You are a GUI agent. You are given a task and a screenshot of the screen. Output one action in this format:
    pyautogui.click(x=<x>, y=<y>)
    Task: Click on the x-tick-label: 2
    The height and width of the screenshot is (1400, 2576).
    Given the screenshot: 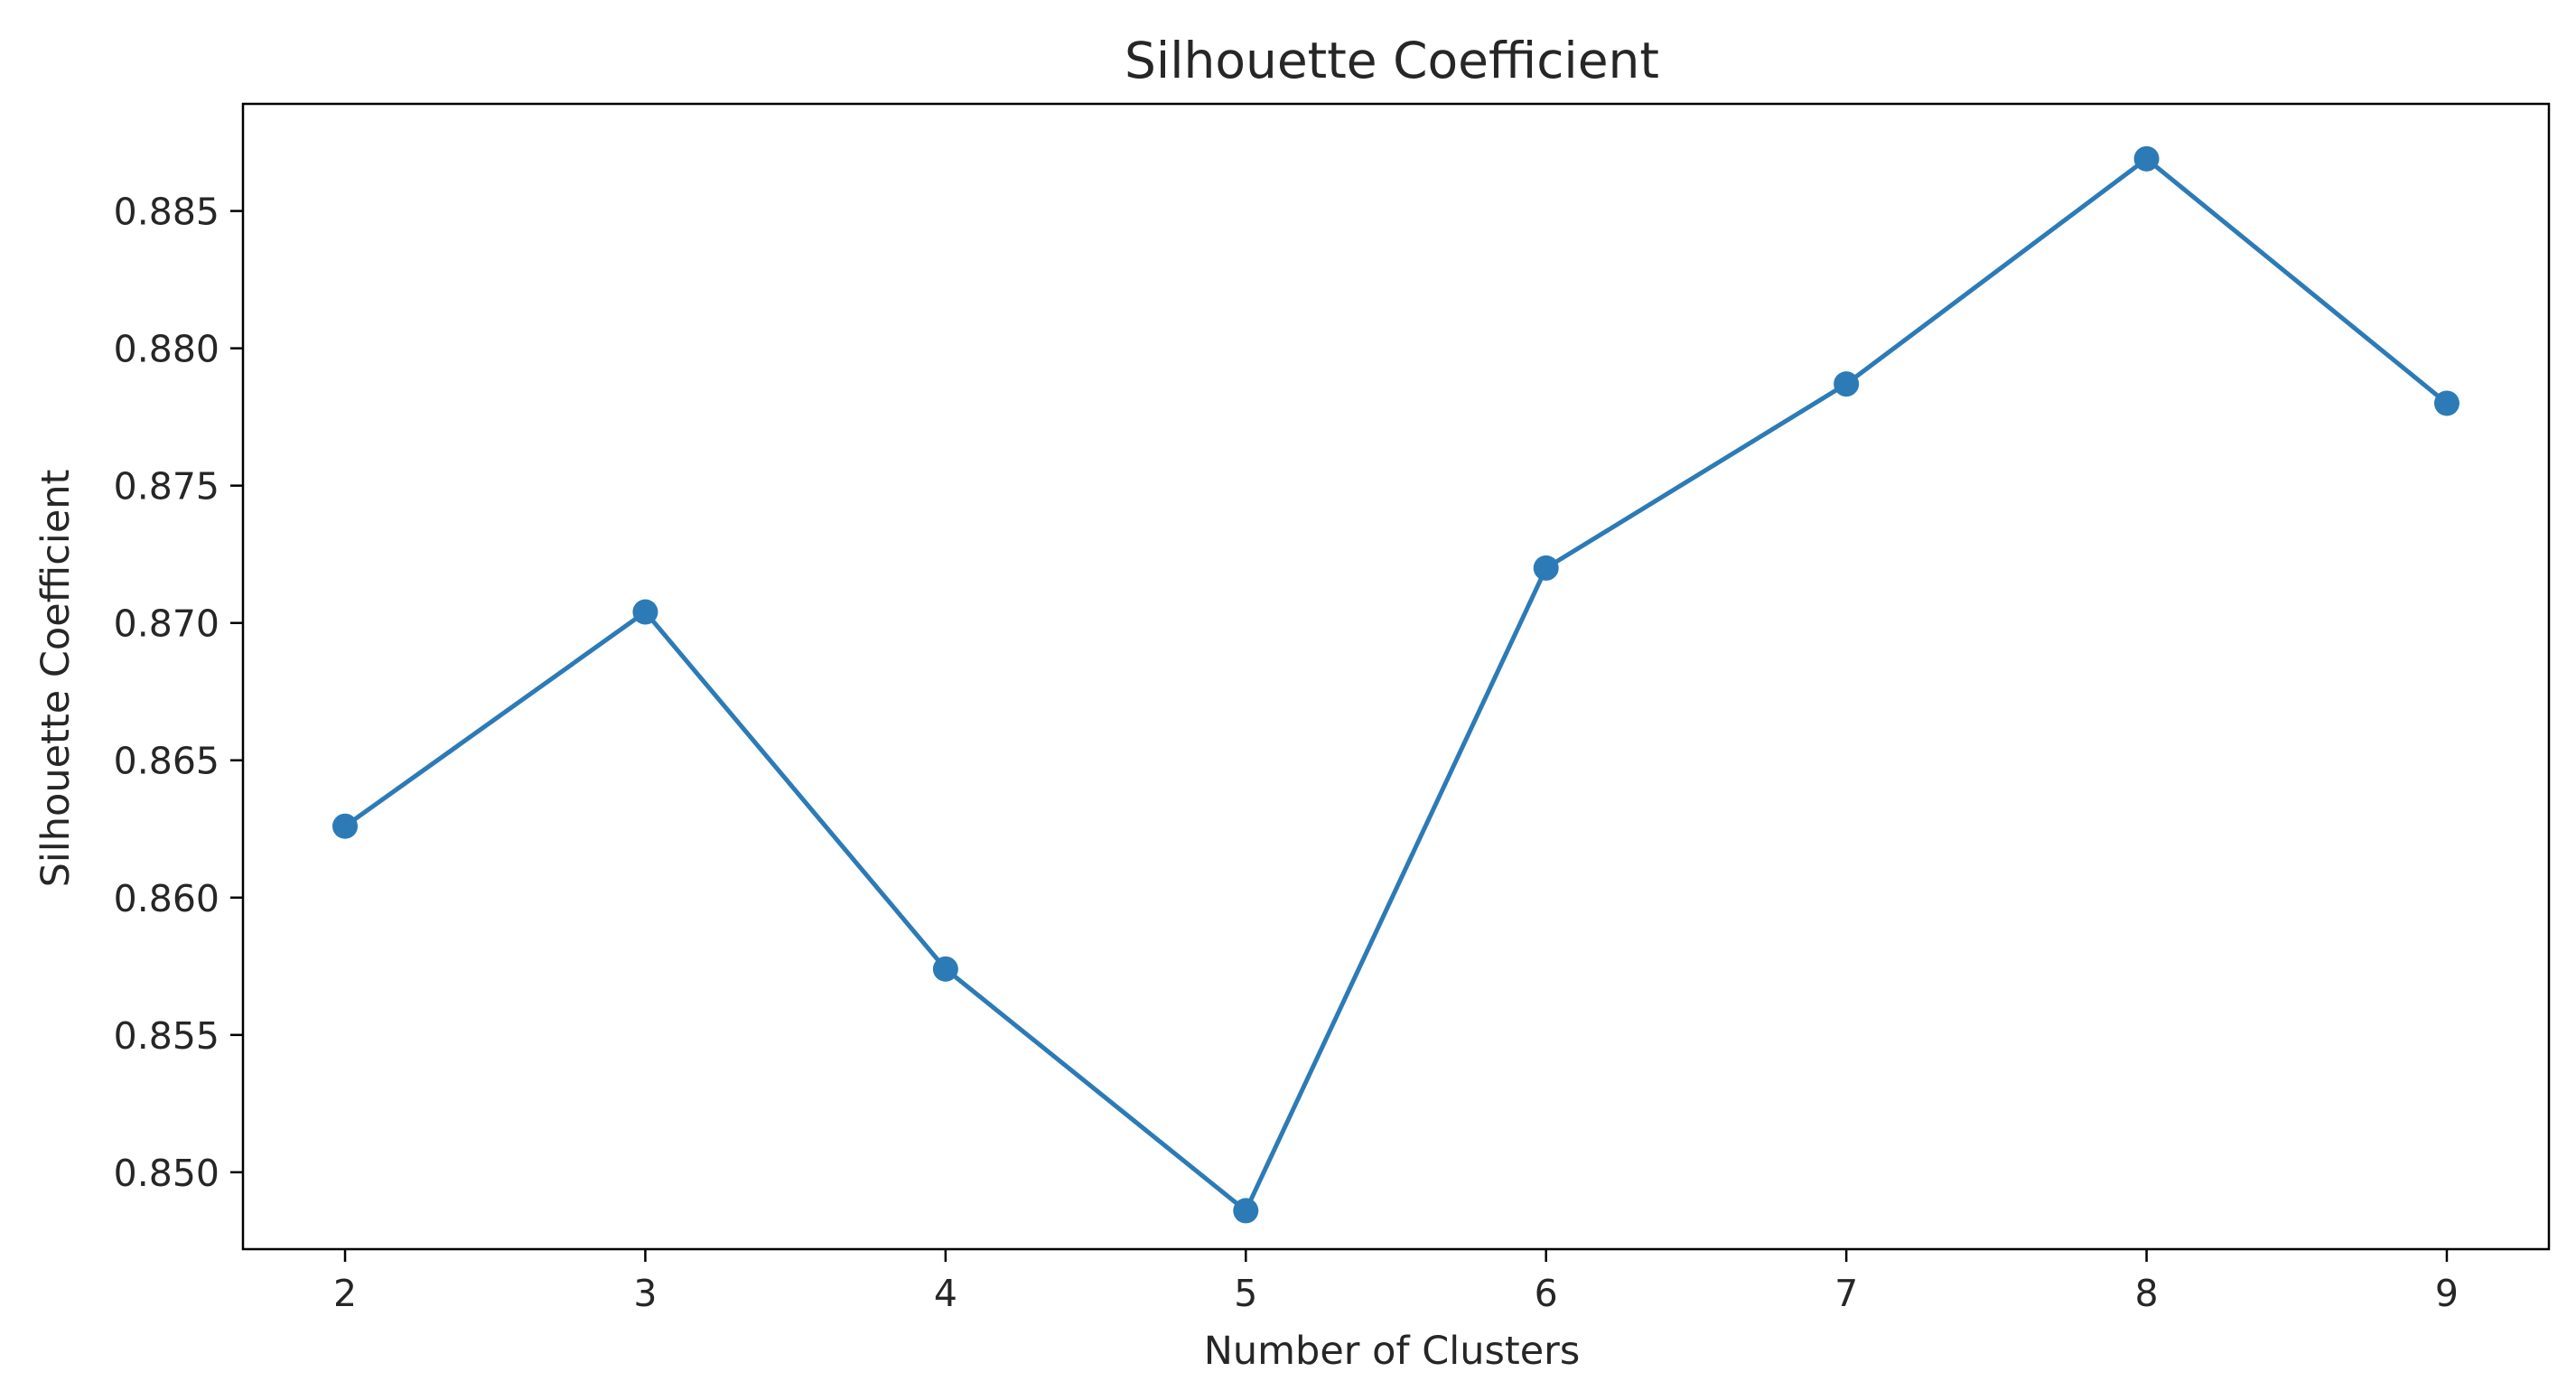 What is the action you would take?
    pyautogui.click(x=345, y=1293)
    